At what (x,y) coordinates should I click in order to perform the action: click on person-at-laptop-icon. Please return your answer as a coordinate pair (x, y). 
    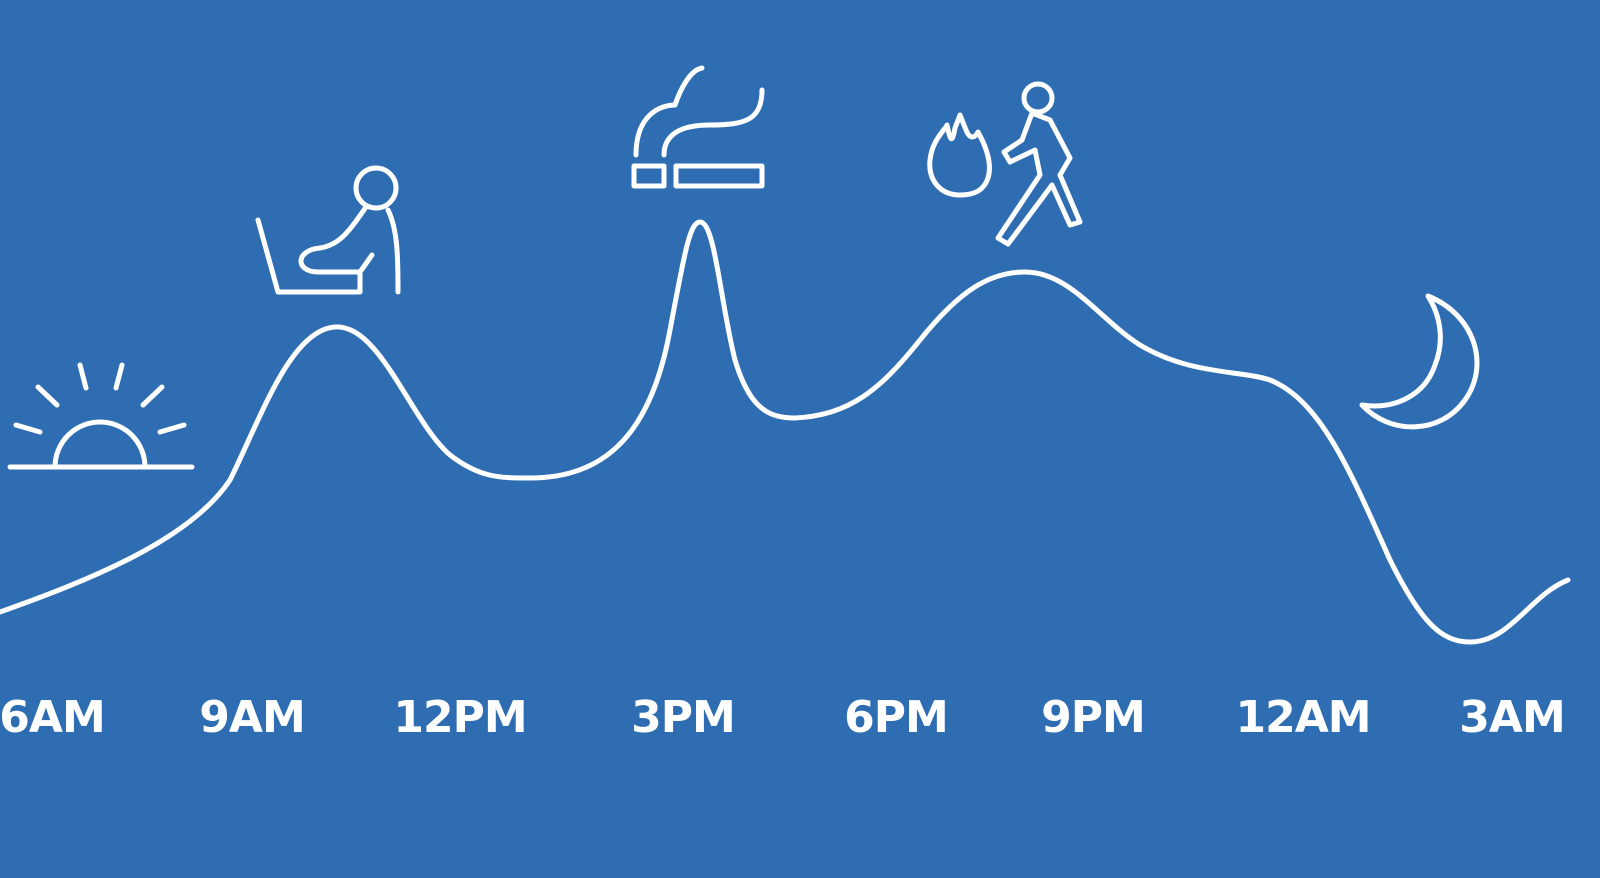
    Looking at the image, I should click on (328, 230).